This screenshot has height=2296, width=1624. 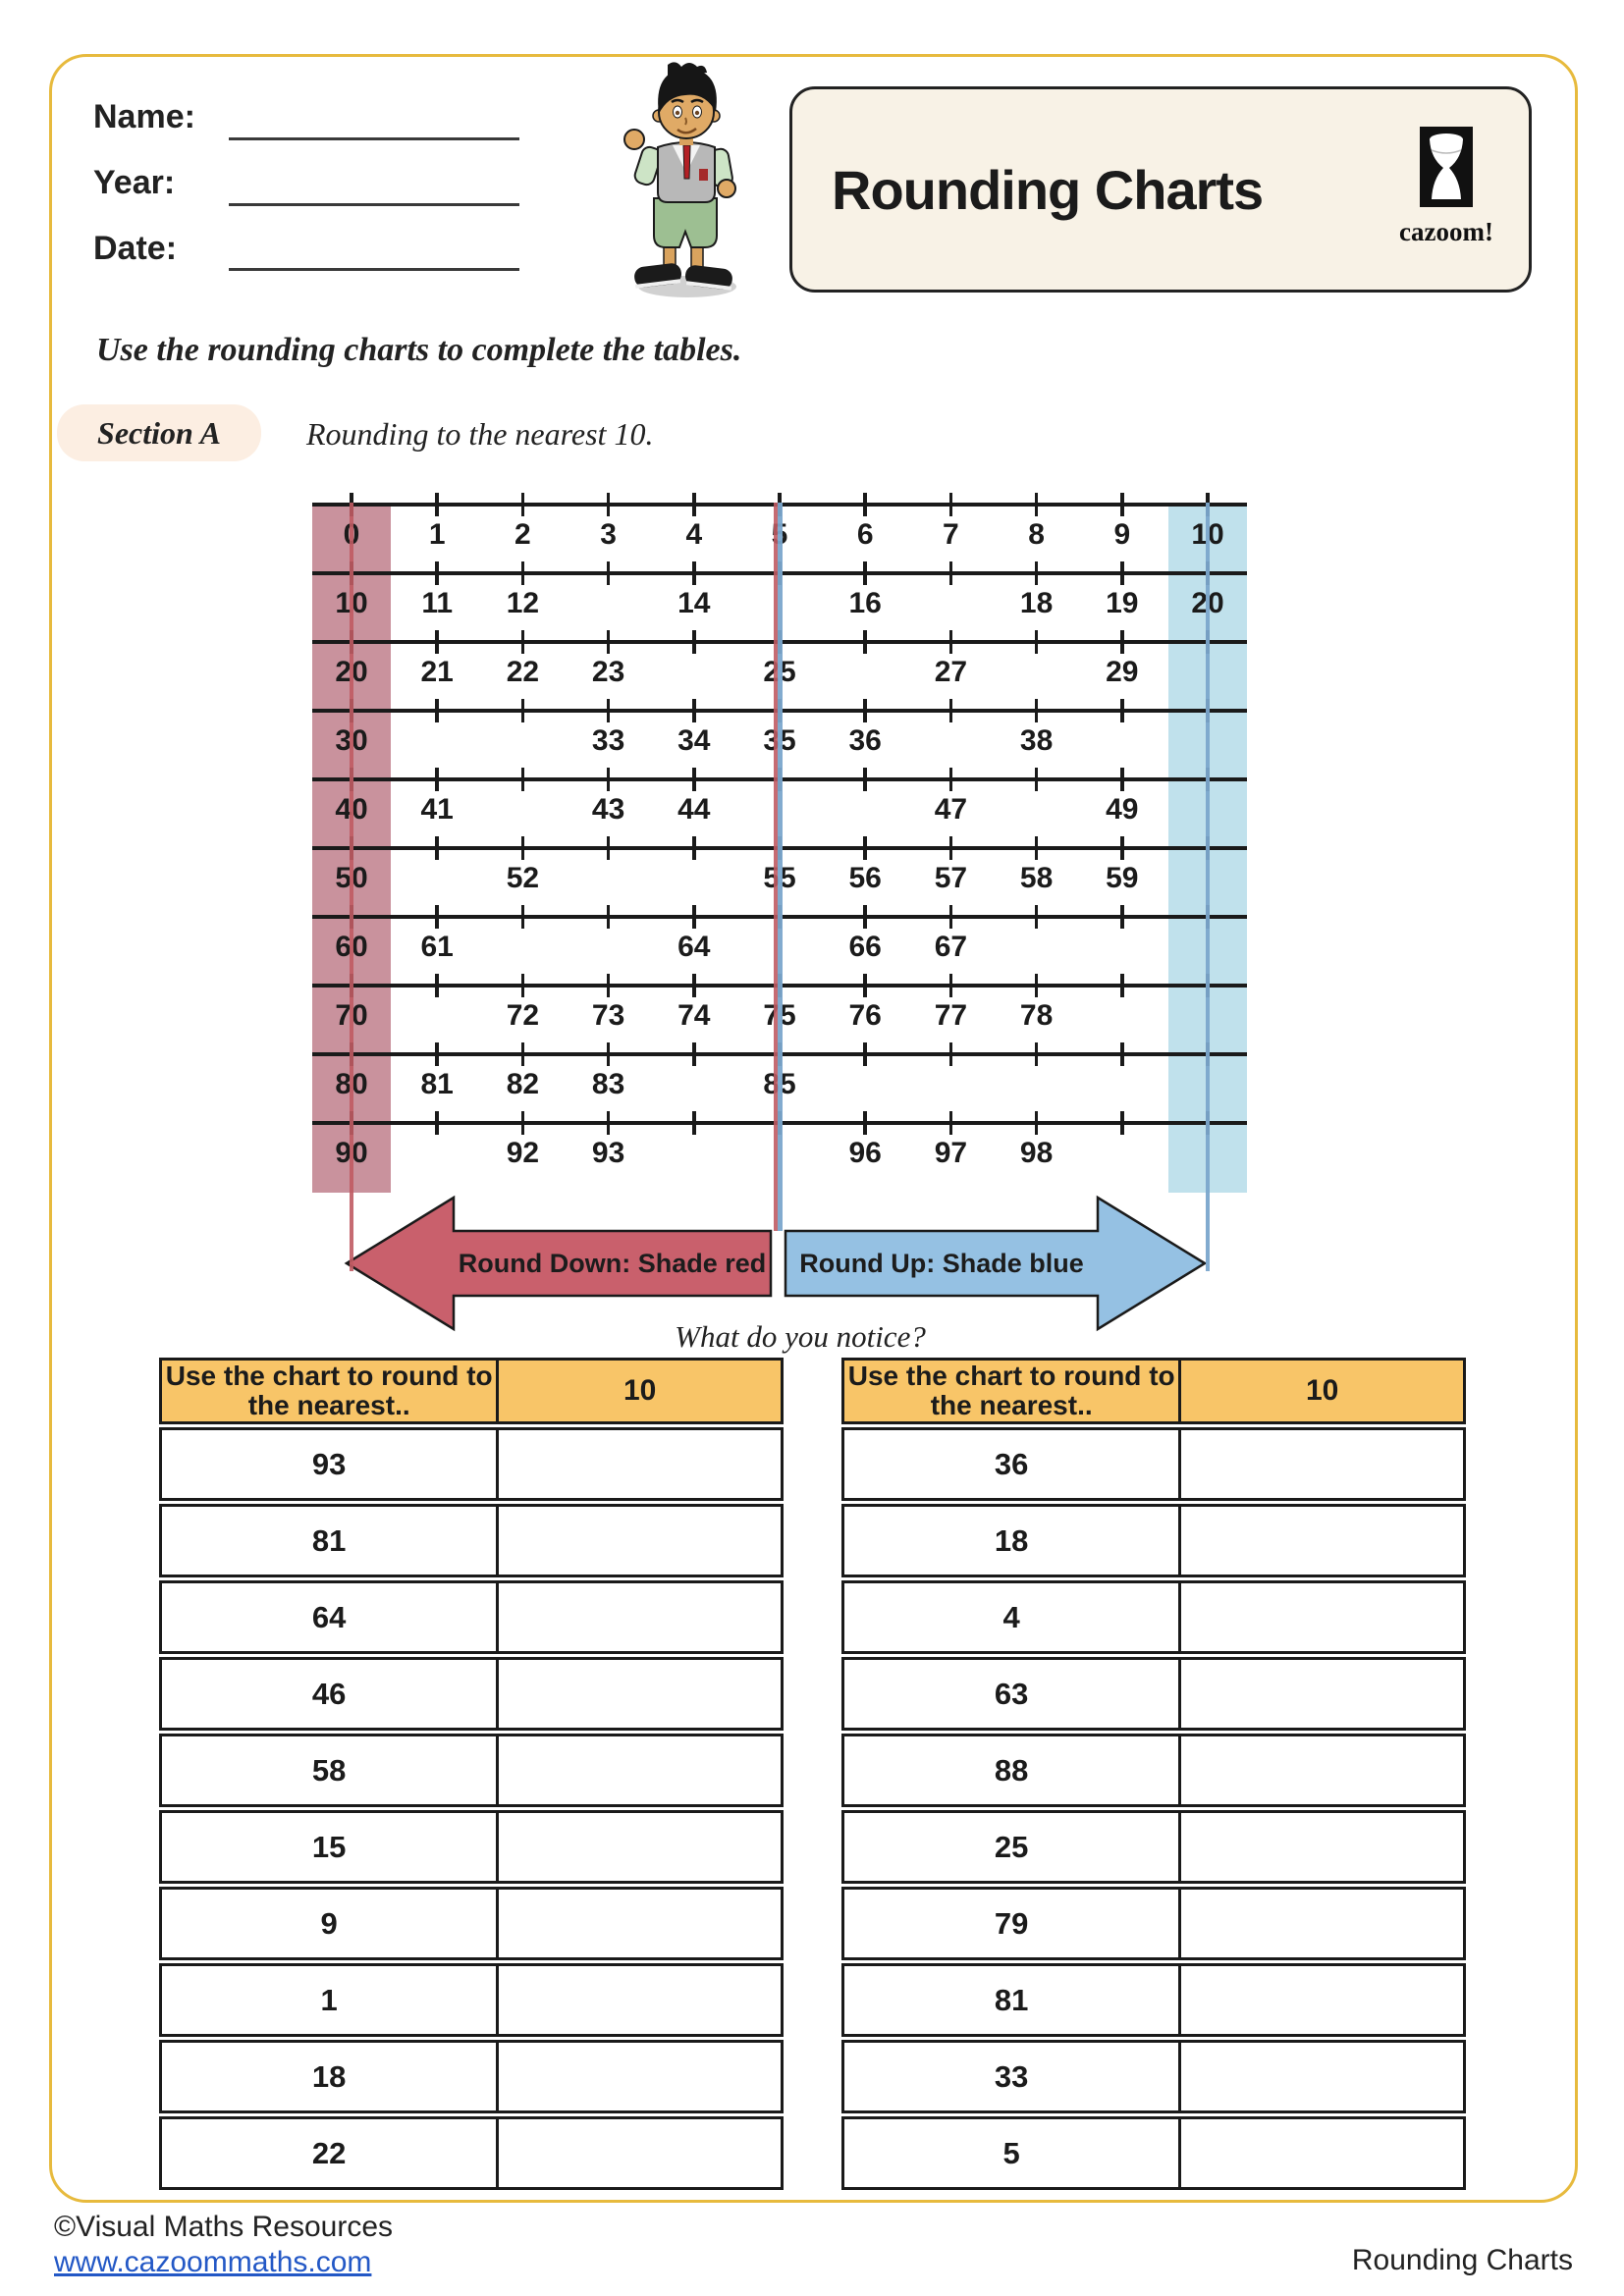 What do you see at coordinates (1462, 2260) in the screenshot?
I see `footer-doc-title: Rounding Charts` at bounding box center [1462, 2260].